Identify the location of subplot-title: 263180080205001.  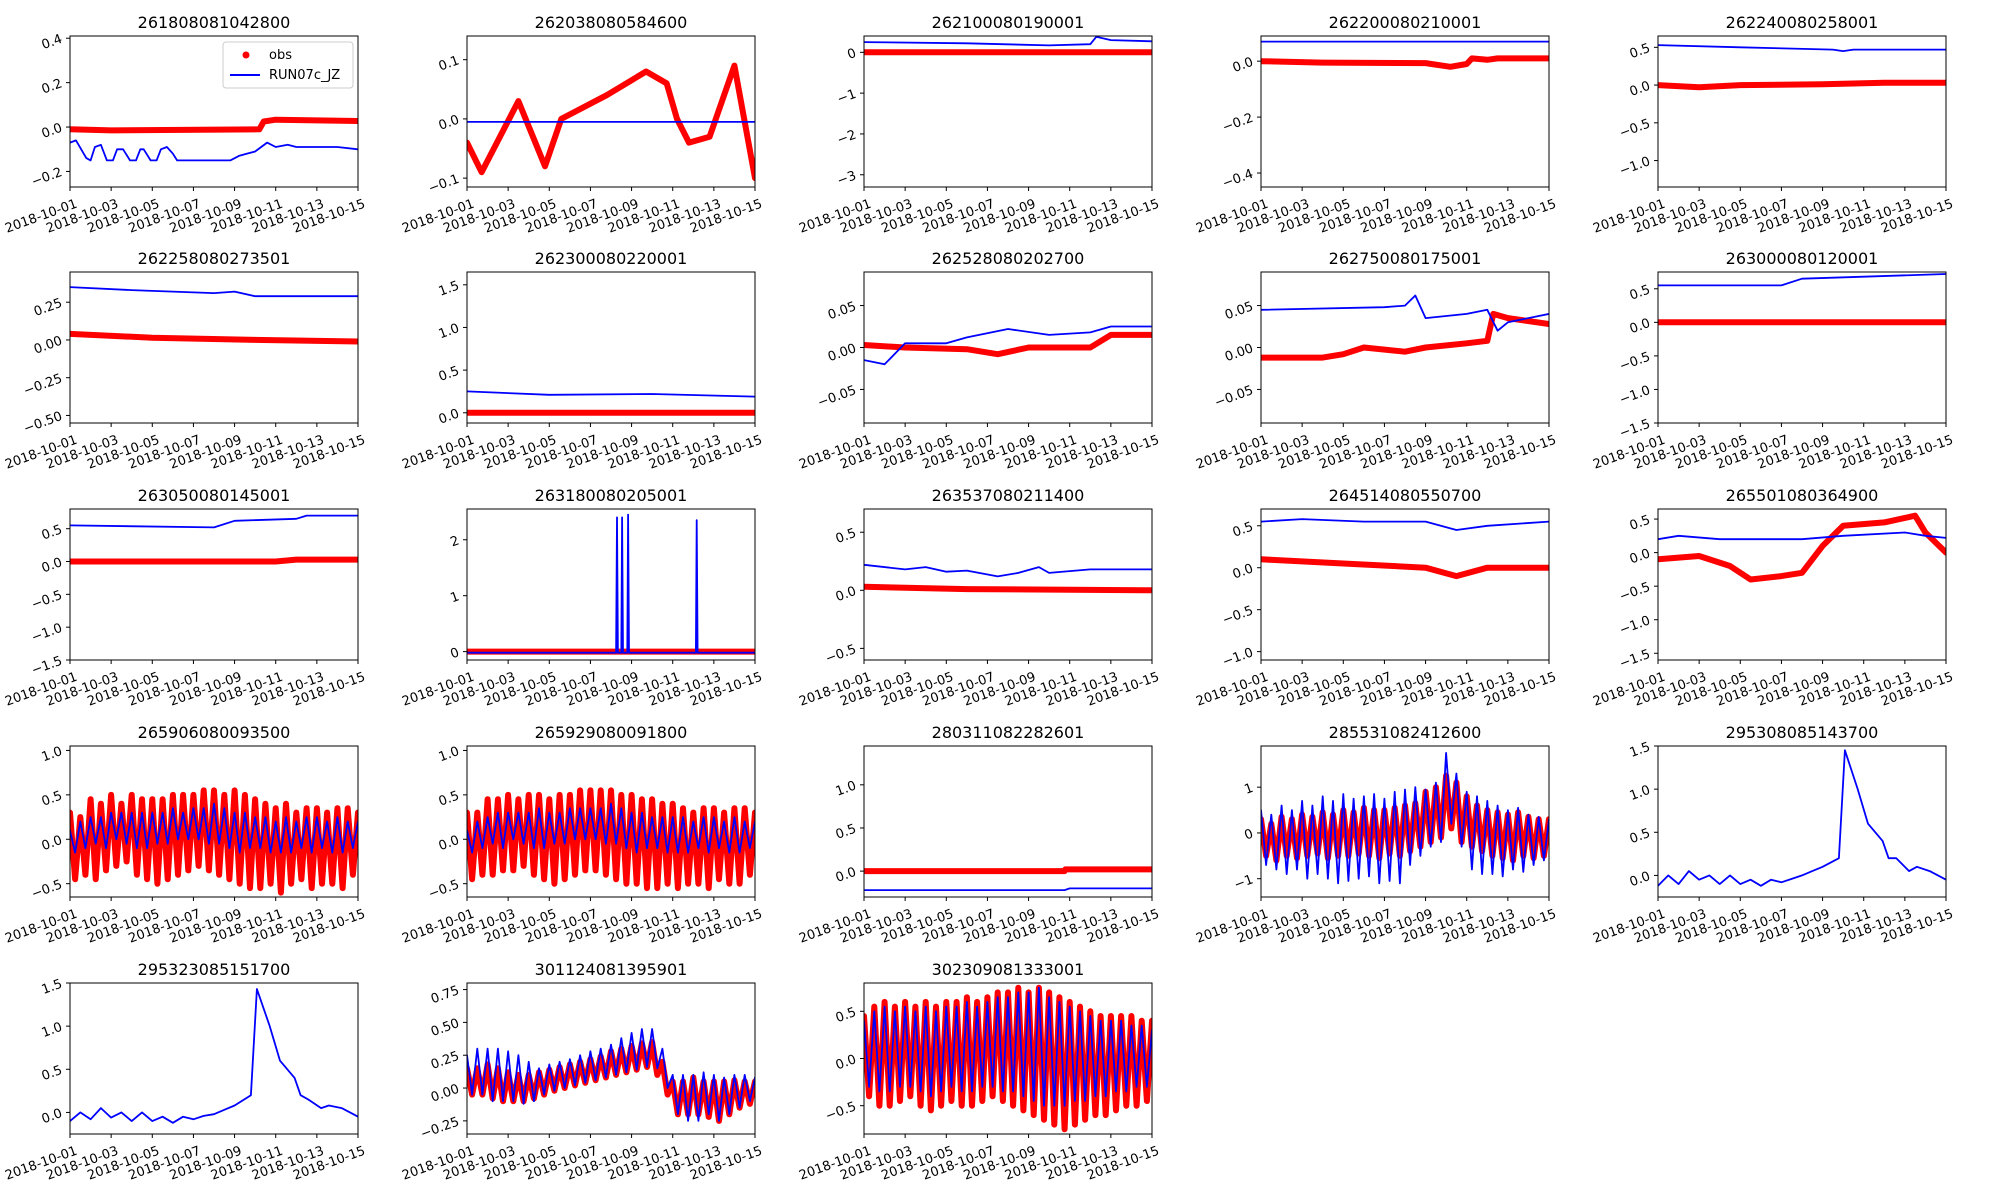
(611, 495).